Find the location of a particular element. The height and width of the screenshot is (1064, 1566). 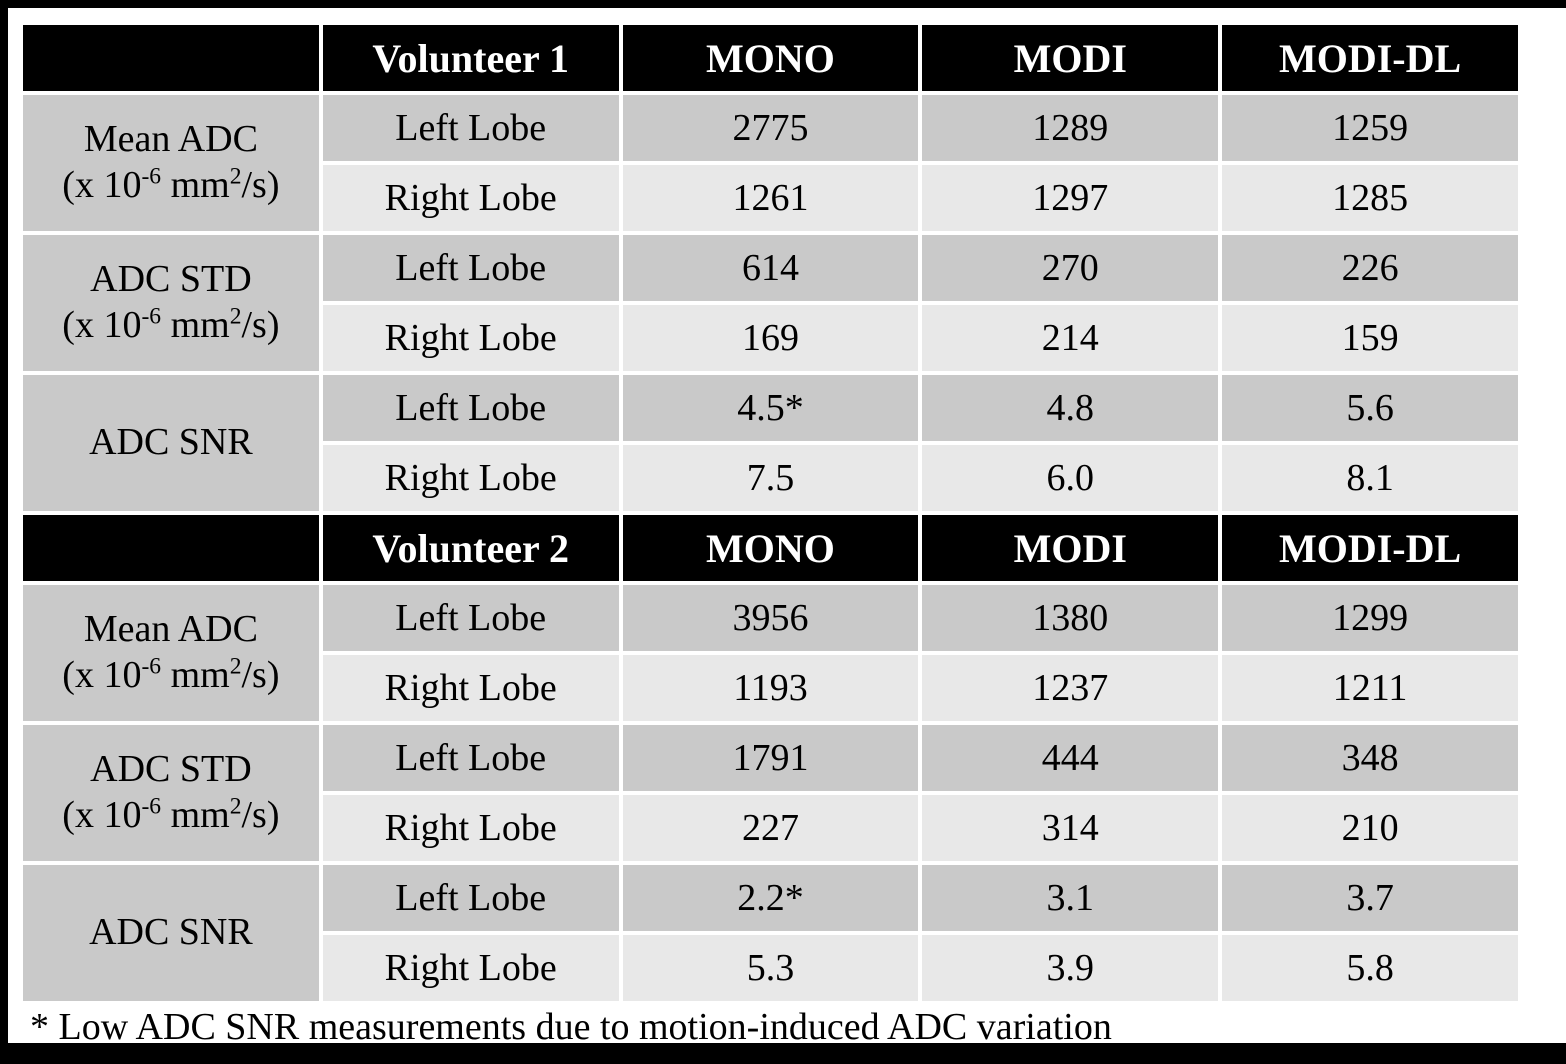

table-row: Right Lobe 169 214 159 is located at coordinates (770, 338).